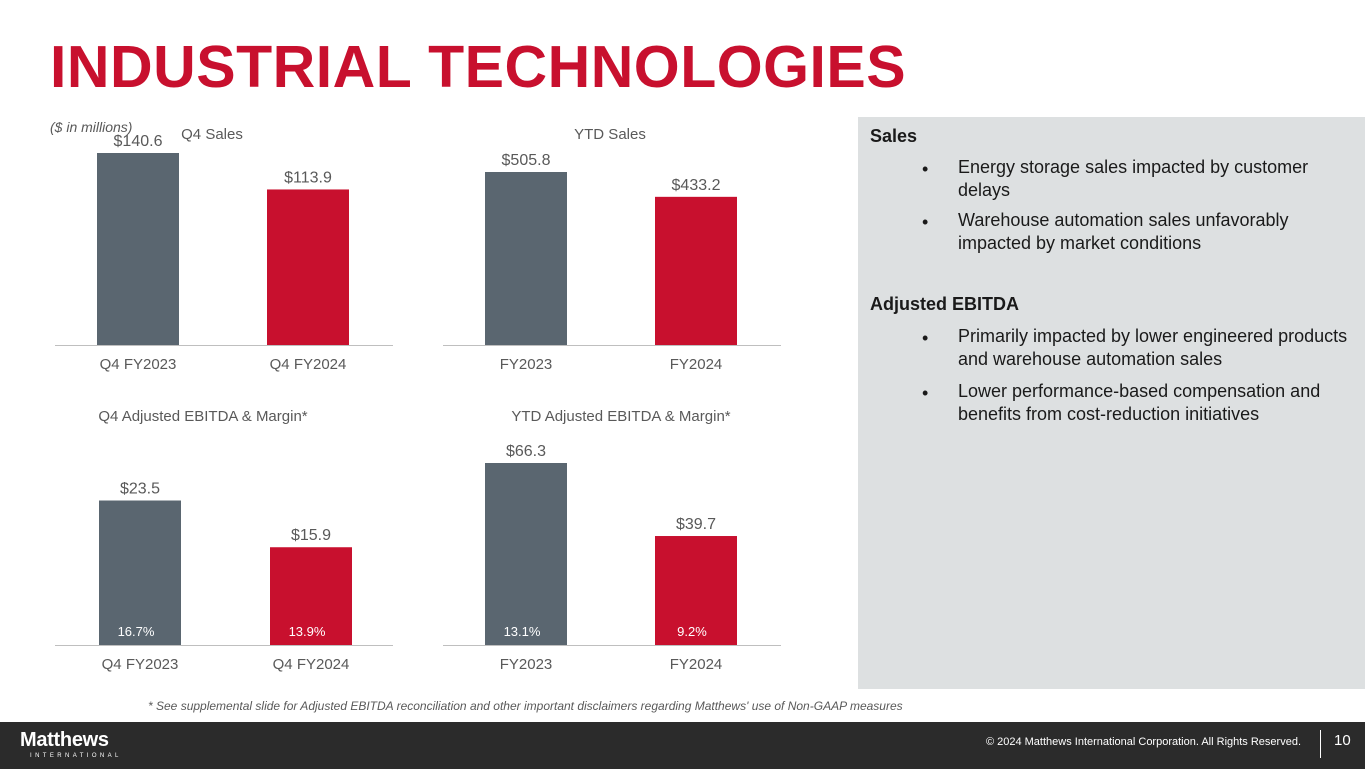  I want to click on chart-title: Q4 Adjusted EBITDA & Margin*, so click(202, 416).